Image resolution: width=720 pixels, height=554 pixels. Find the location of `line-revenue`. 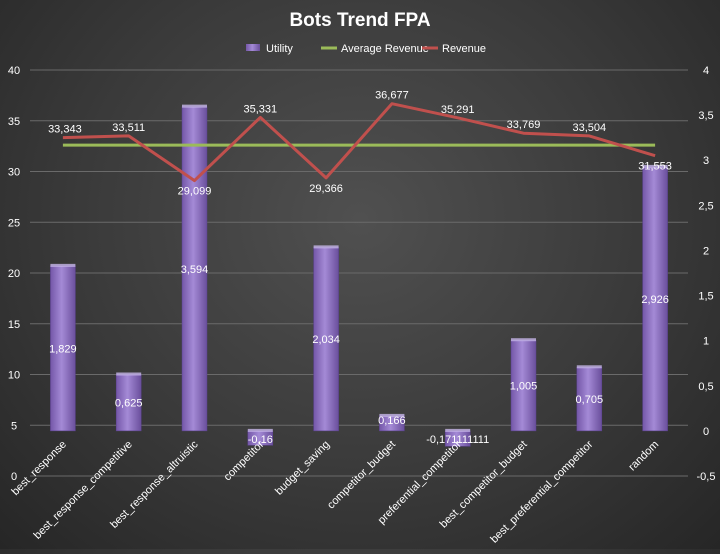

line-revenue is located at coordinates (359, 142).